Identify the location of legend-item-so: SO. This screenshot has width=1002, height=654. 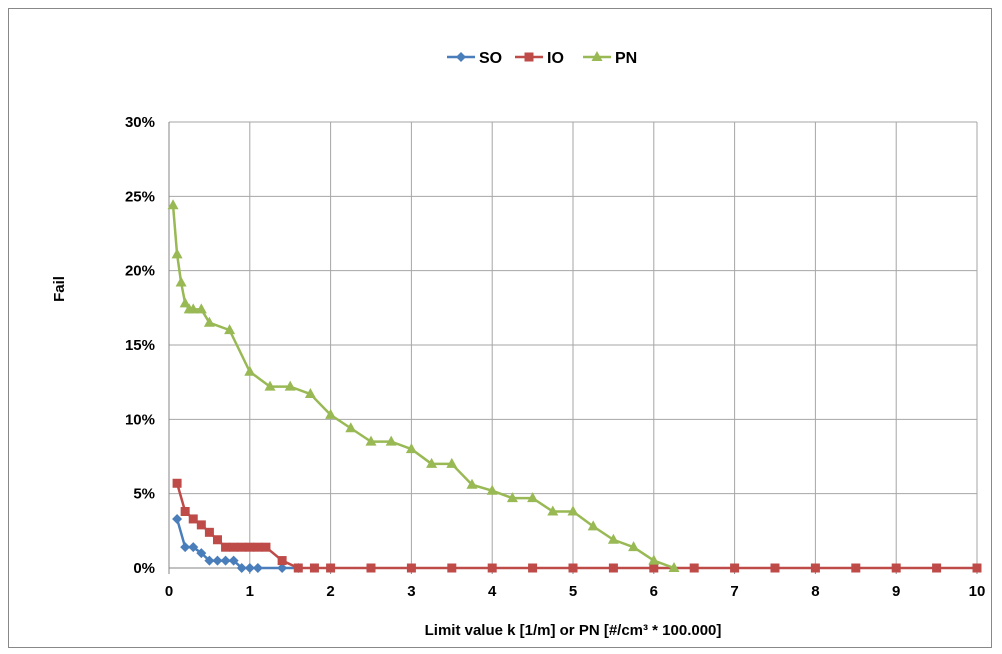
(474, 58).